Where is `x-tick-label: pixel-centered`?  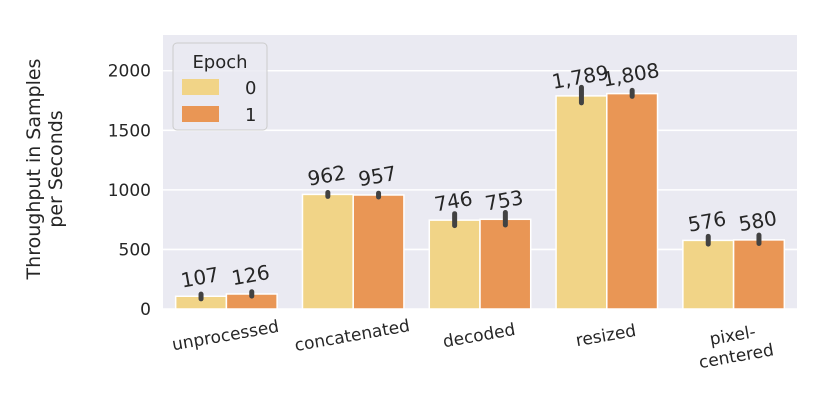 x-tick-label: pixel-centered is located at coordinates (735, 347).